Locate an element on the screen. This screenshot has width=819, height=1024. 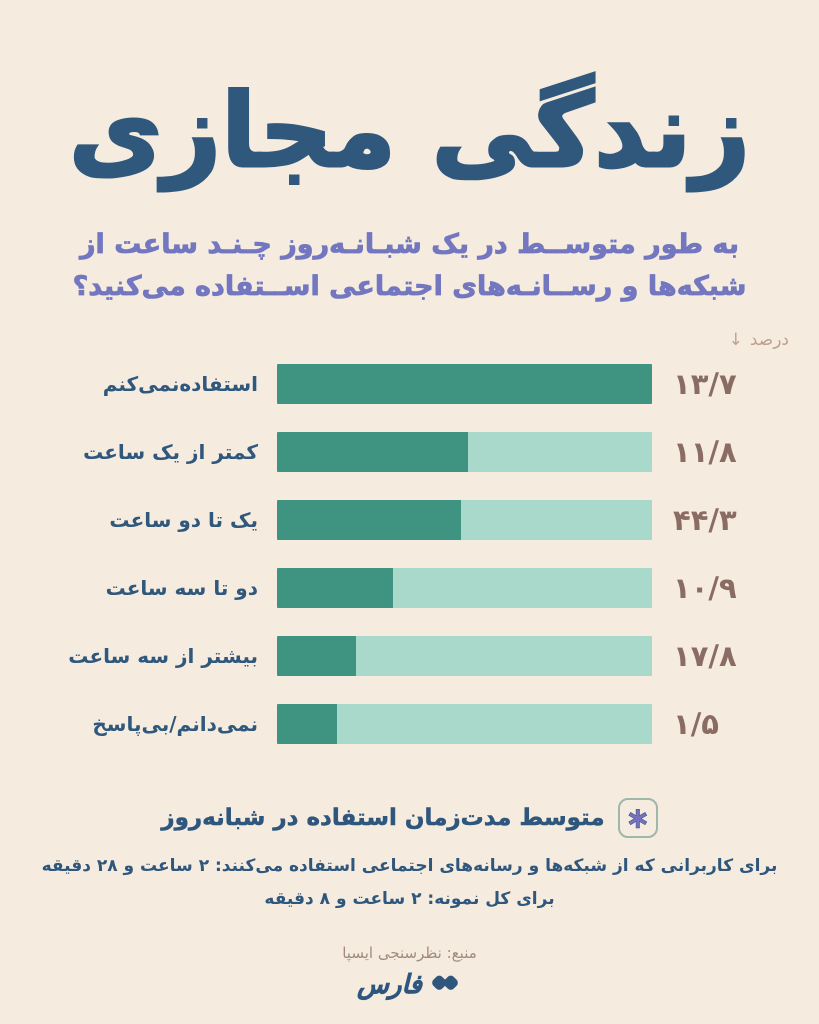
fars-logo-text: فارس is located at coordinates (389, 985).